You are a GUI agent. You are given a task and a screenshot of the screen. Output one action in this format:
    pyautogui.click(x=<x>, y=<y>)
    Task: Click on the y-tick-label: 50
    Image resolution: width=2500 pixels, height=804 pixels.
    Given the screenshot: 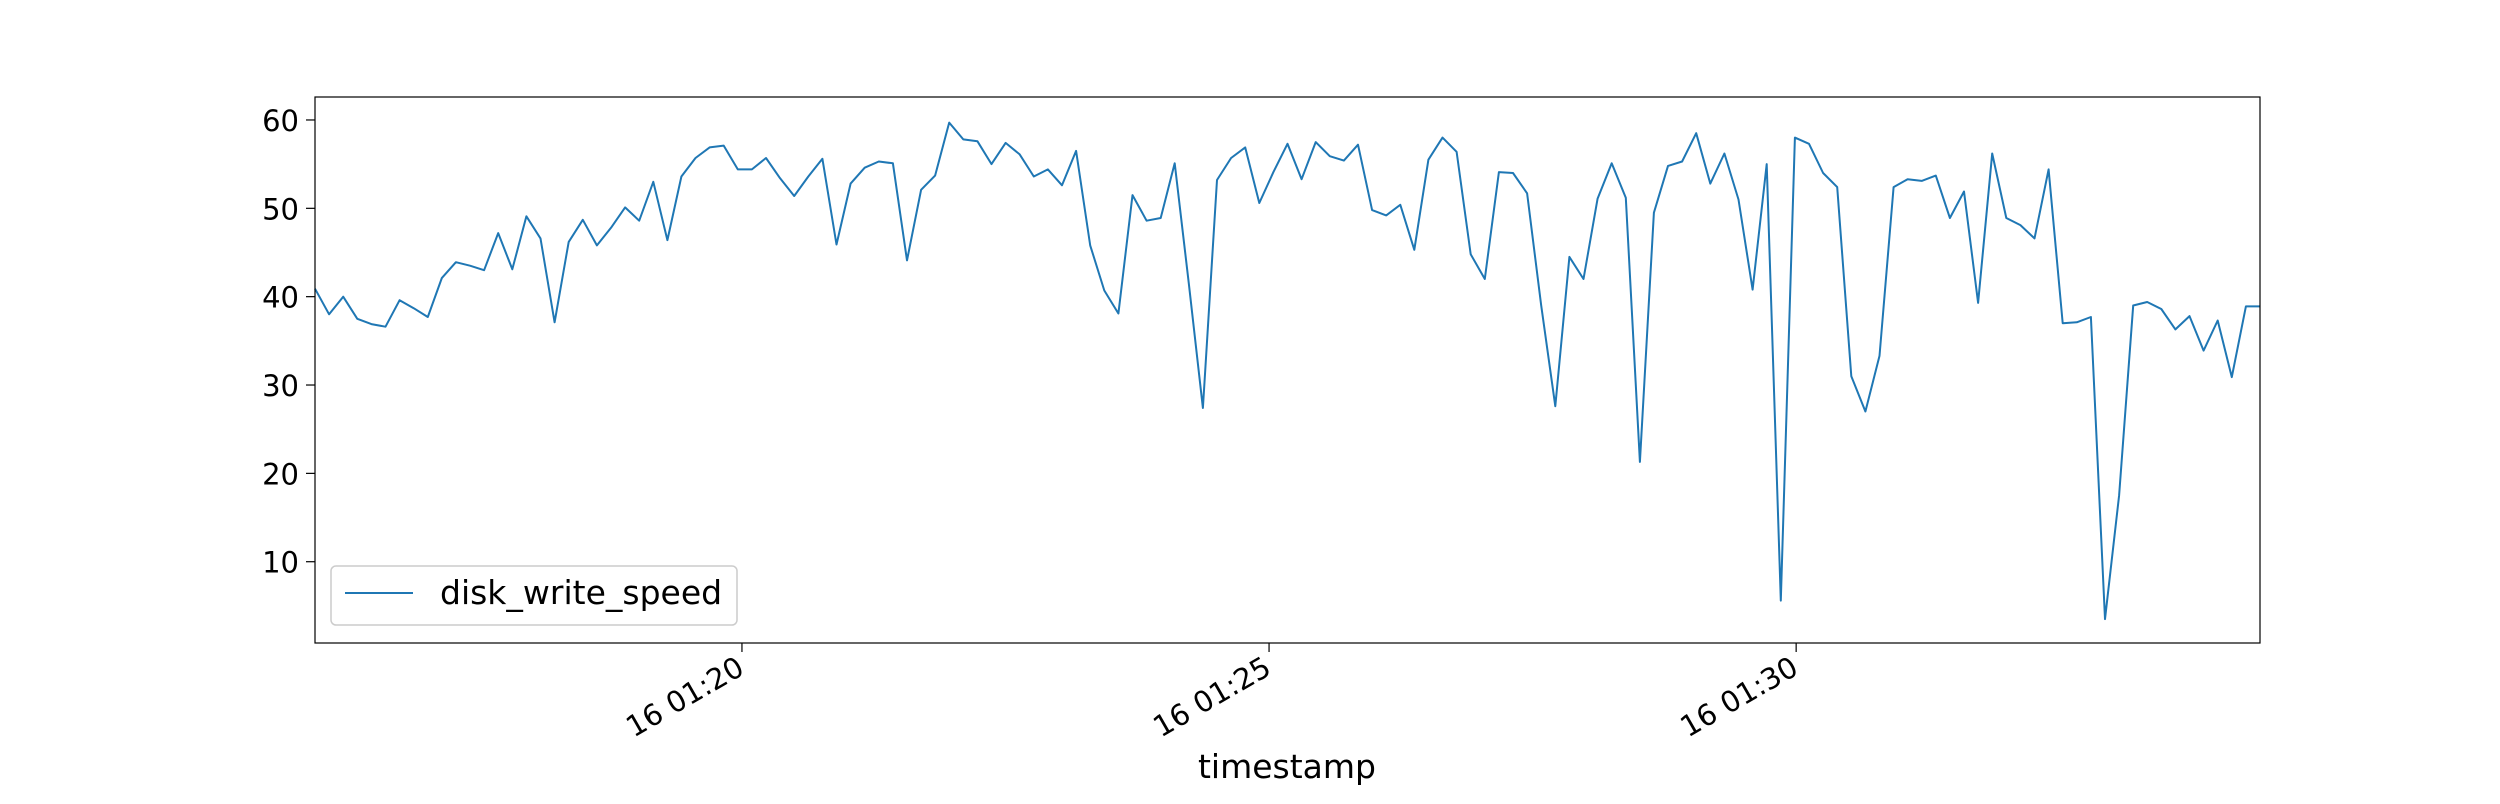 What is the action you would take?
    pyautogui.click(x=280, y=209)
    